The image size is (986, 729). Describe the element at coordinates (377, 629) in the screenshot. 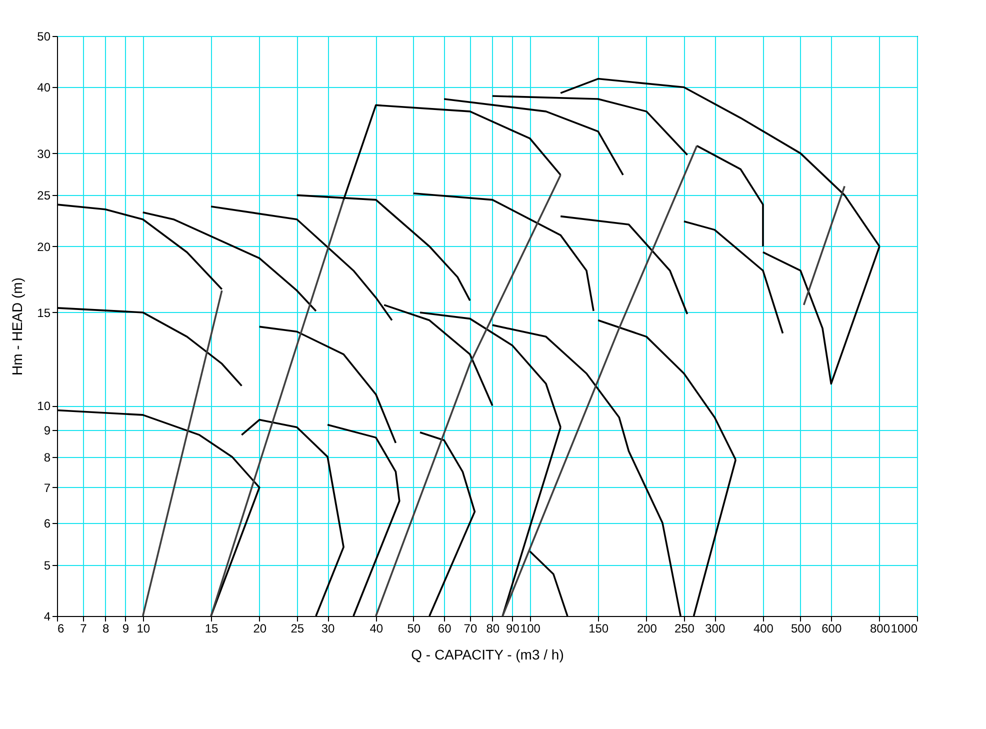

I see `x-tick-label: 40` at that location.